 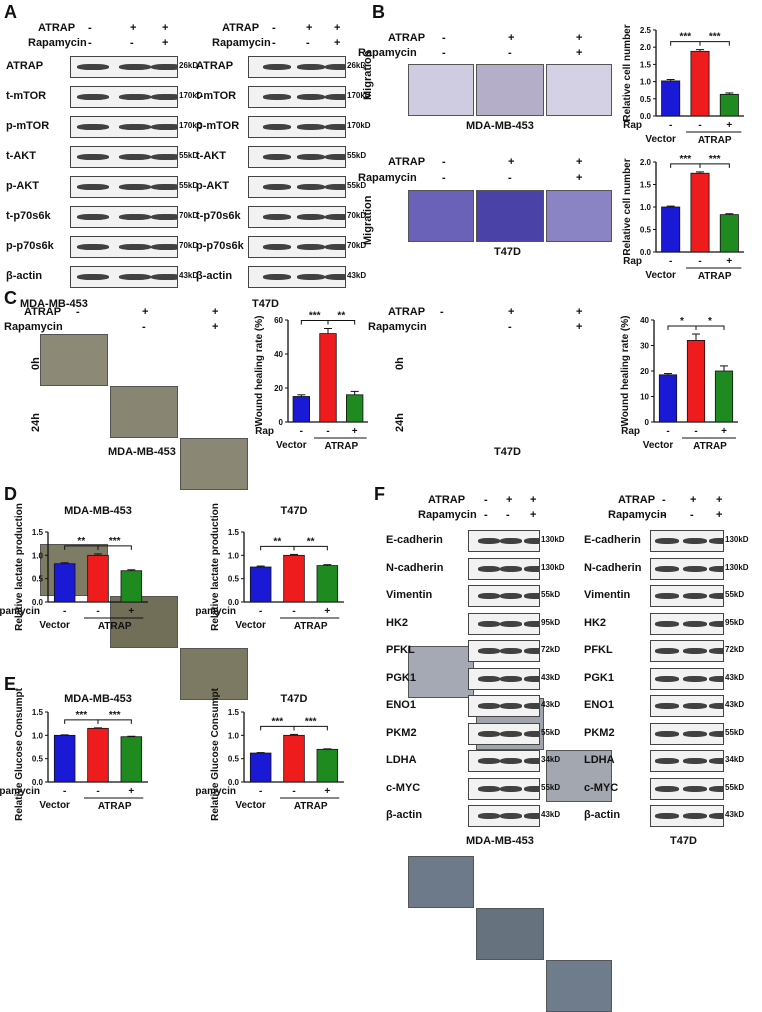 What do you see at coordinates (447, 500) in the screenshot?
I see `atrap-header-label: ATRAP` at bounding box center [447, 500].